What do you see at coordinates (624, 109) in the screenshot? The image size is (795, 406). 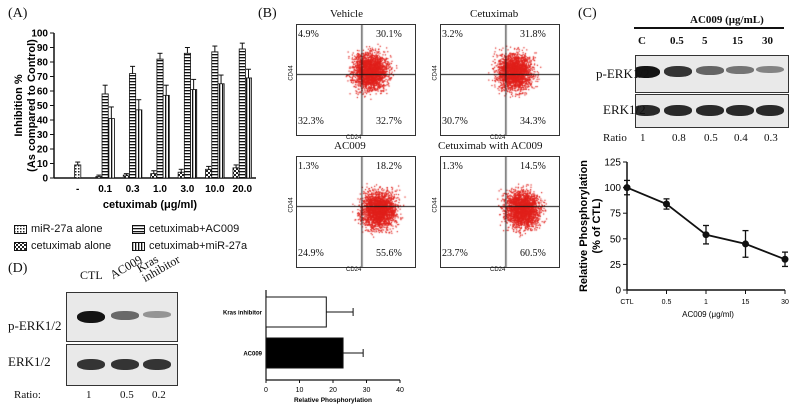 I see `blot-c-row-label: ERK1/2` at bounding box center [624, 109].